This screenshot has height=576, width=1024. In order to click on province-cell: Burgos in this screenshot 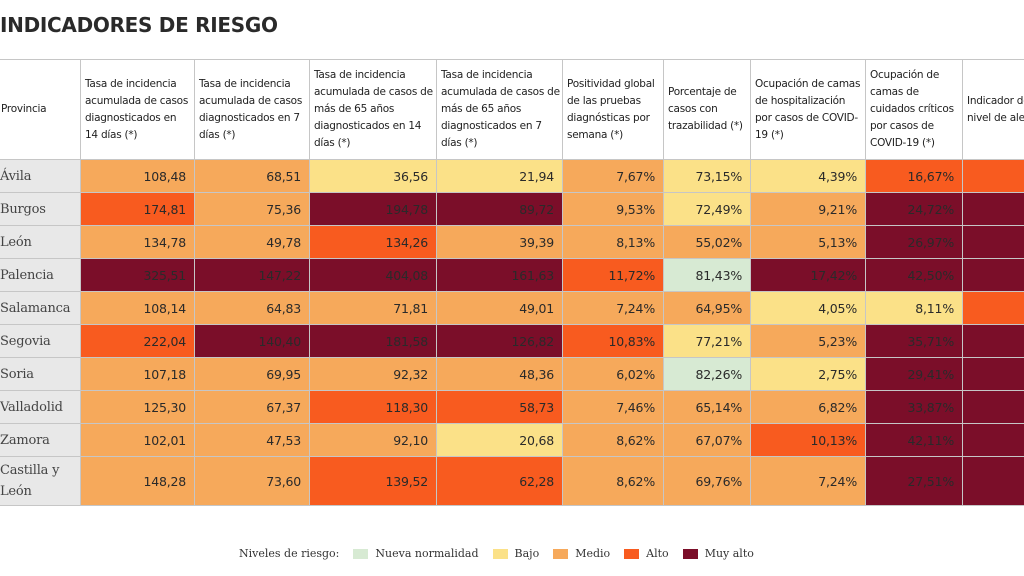, I will do `click(40, 209)`.